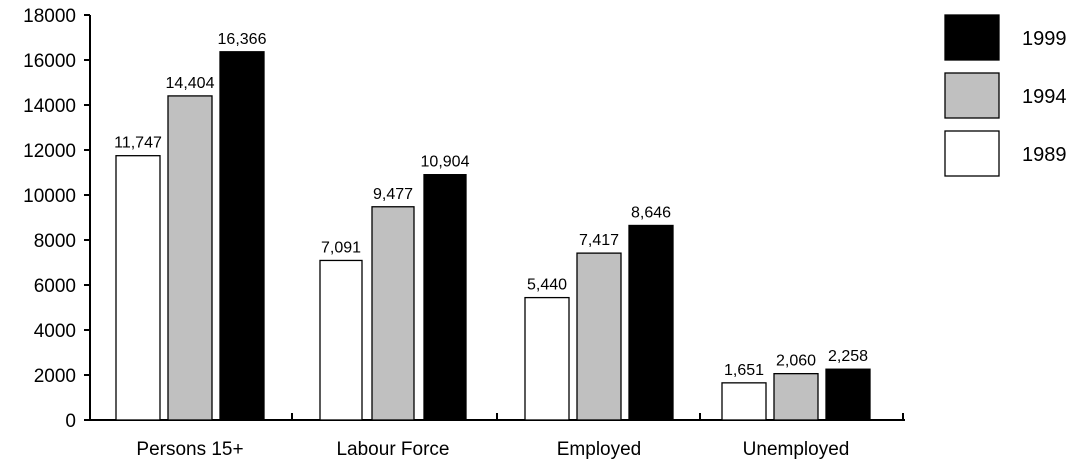 This screenshot has width=1078, height=462. Describe the element at coordinates (49, 61) in the screenshot. I see `y-tick-label: 16000` at that location.